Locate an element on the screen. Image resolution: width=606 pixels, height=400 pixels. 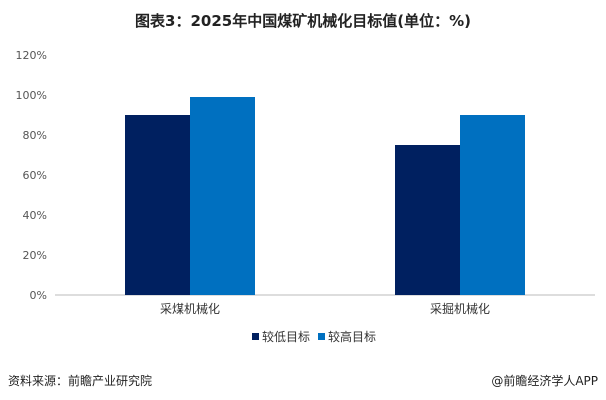
x-tick-label: 采掘机械化 is located at coordinates (460, 308).